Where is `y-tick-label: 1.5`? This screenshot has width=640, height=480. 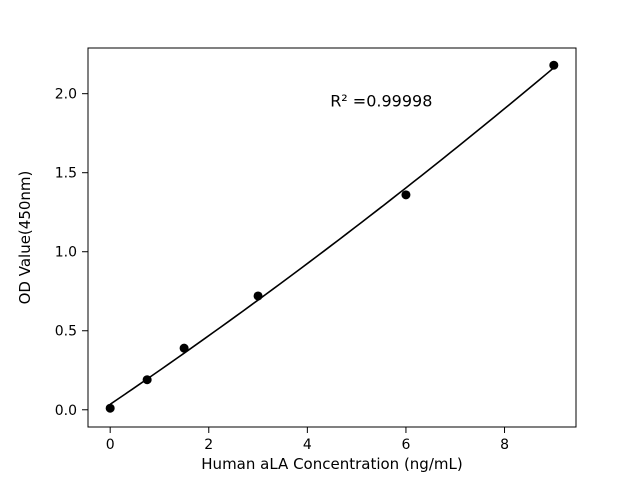 y-tick-label: 1.5 is located at coordinates (66, 174).